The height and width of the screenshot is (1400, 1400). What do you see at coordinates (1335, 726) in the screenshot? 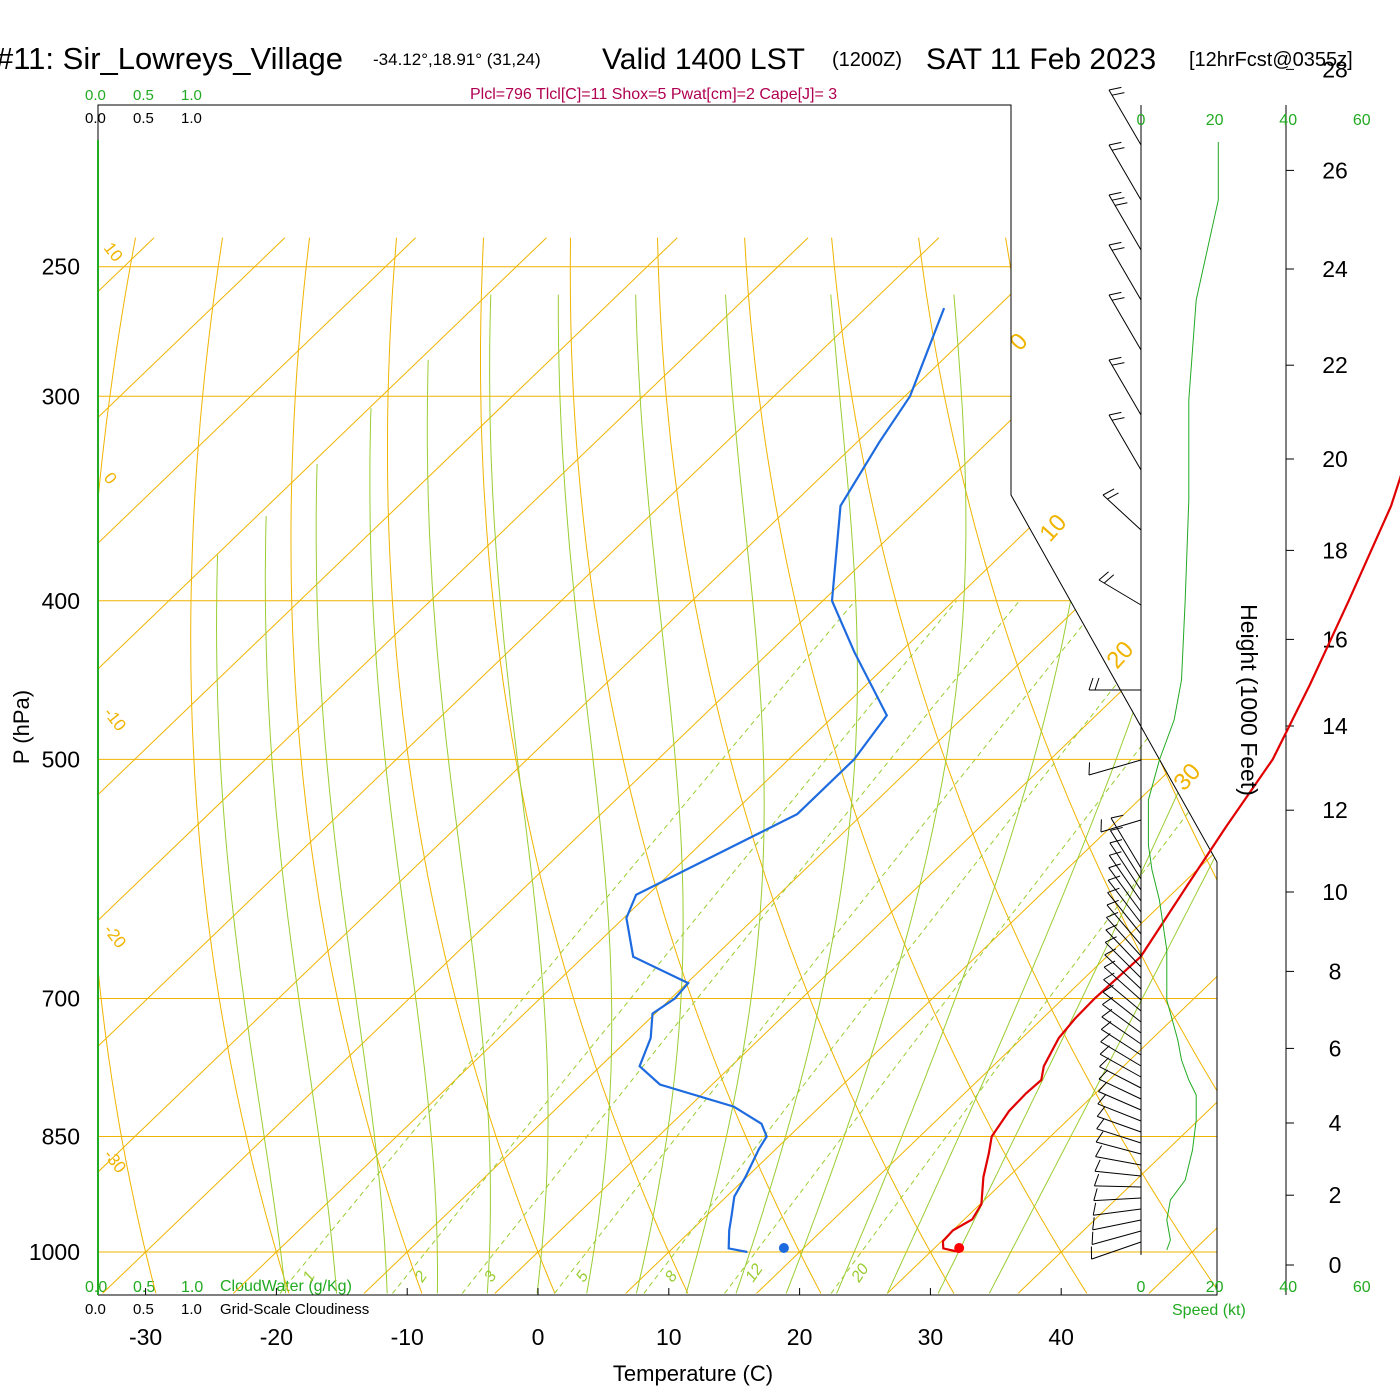
I see `height-tick-label: 14` at bounding box center [1335, 726].